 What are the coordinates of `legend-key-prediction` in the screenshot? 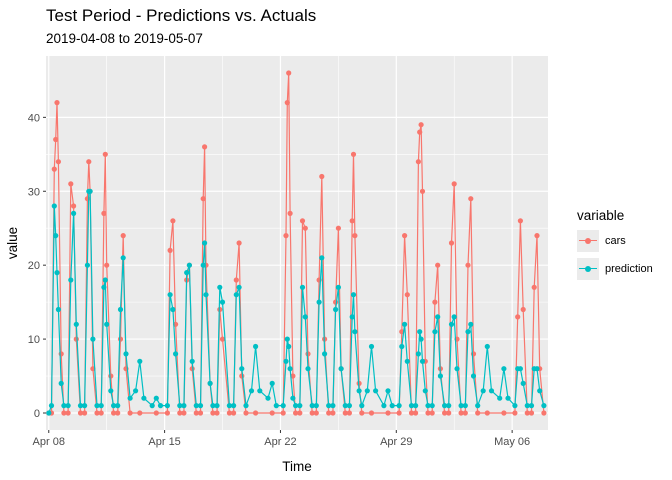 It's located at (588, 269).